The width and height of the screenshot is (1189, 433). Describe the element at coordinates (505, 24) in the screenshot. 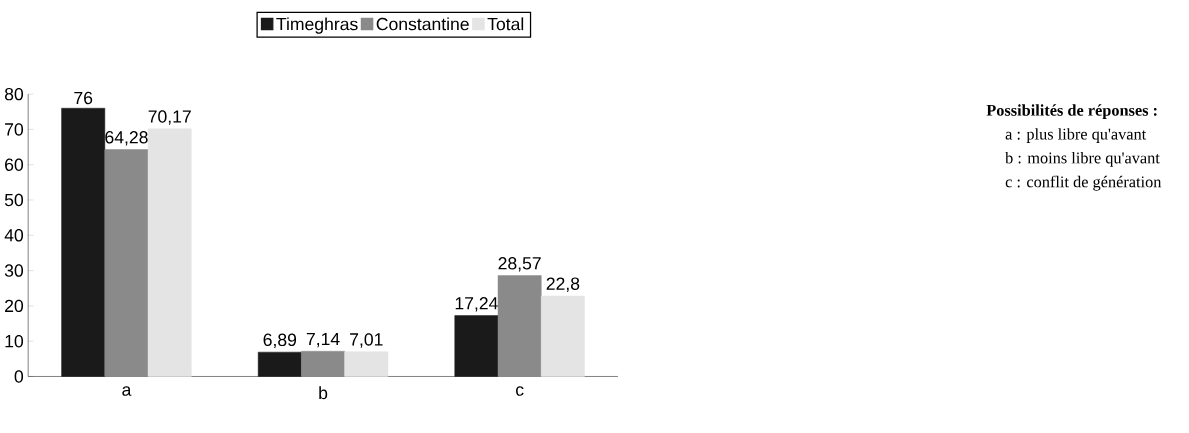

I see `legend-label: Total` at that location.